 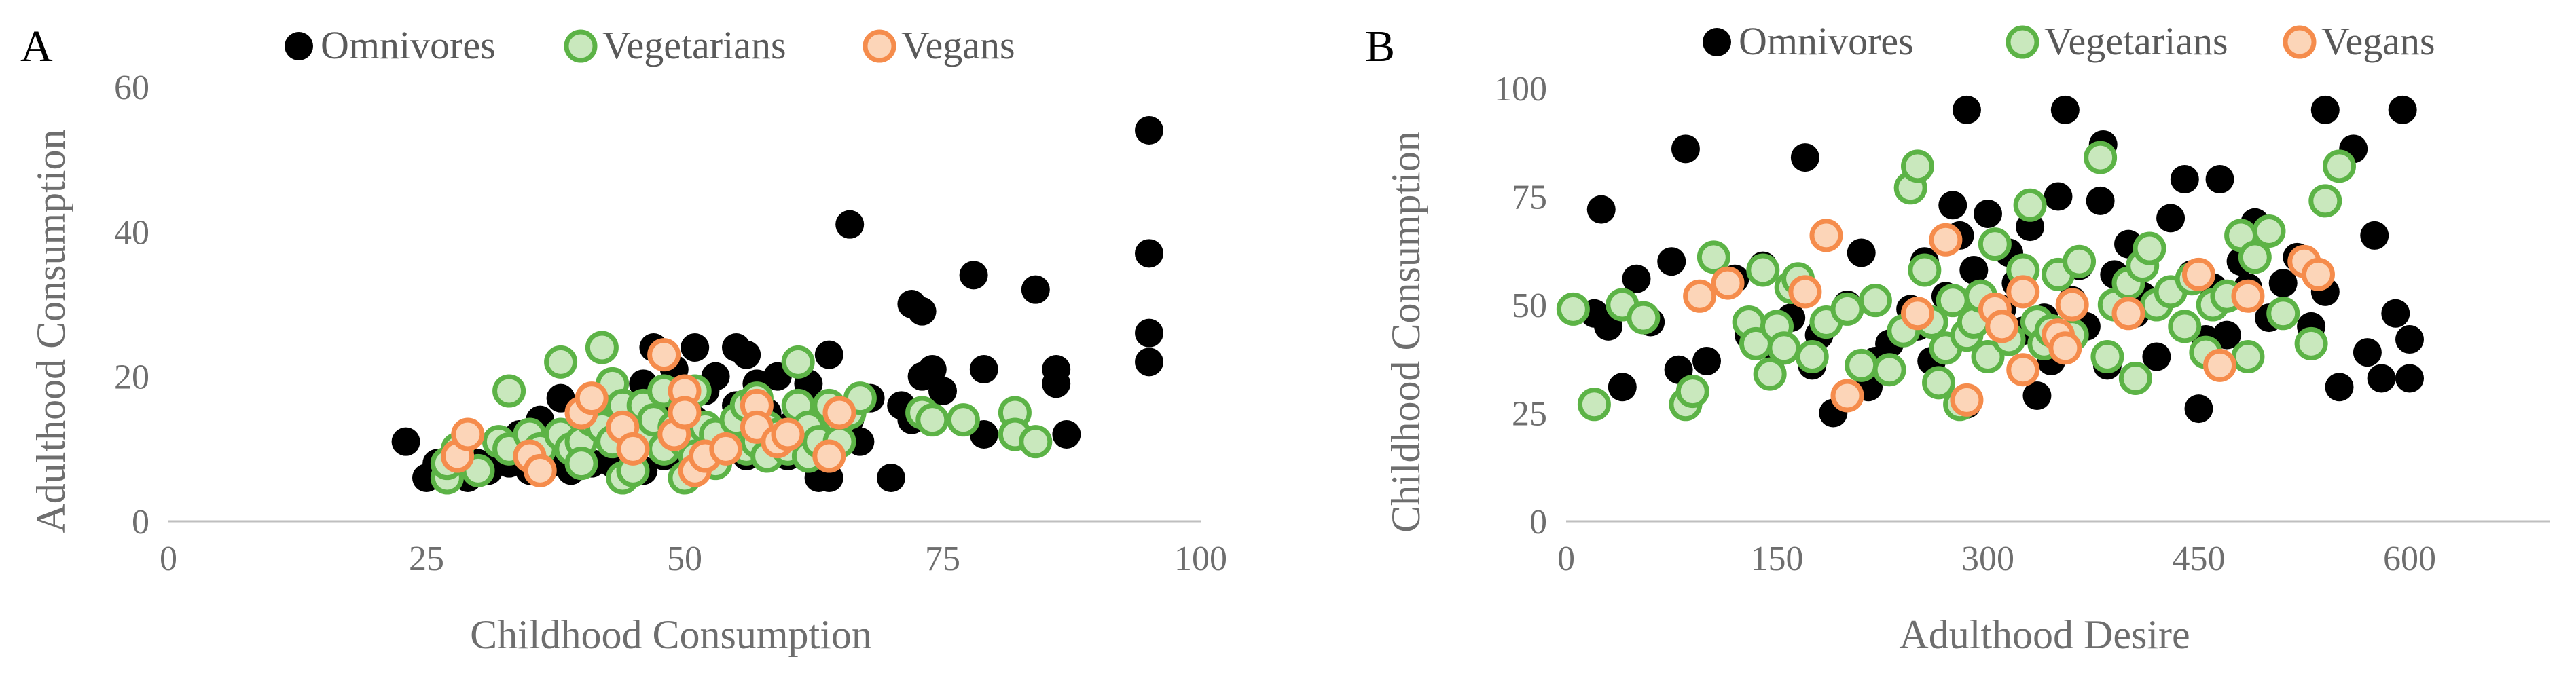 I want to click on legend-label: Omnivores, so click(x=1826, y=41).